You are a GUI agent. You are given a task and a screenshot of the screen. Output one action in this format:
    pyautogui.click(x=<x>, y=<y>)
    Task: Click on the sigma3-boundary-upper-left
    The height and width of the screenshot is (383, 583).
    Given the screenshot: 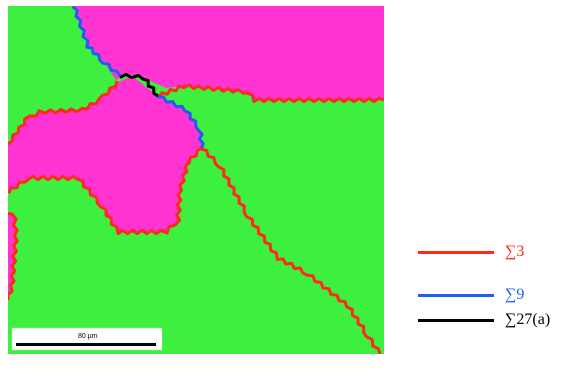 What is the action you would take?
    pyautogui.click(x=63, y=113)
    